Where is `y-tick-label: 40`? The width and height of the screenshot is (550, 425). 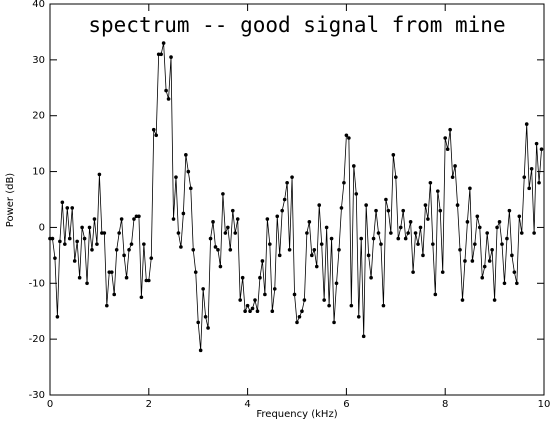
y-tick-label: 40 is located at coordinates (38, 5).